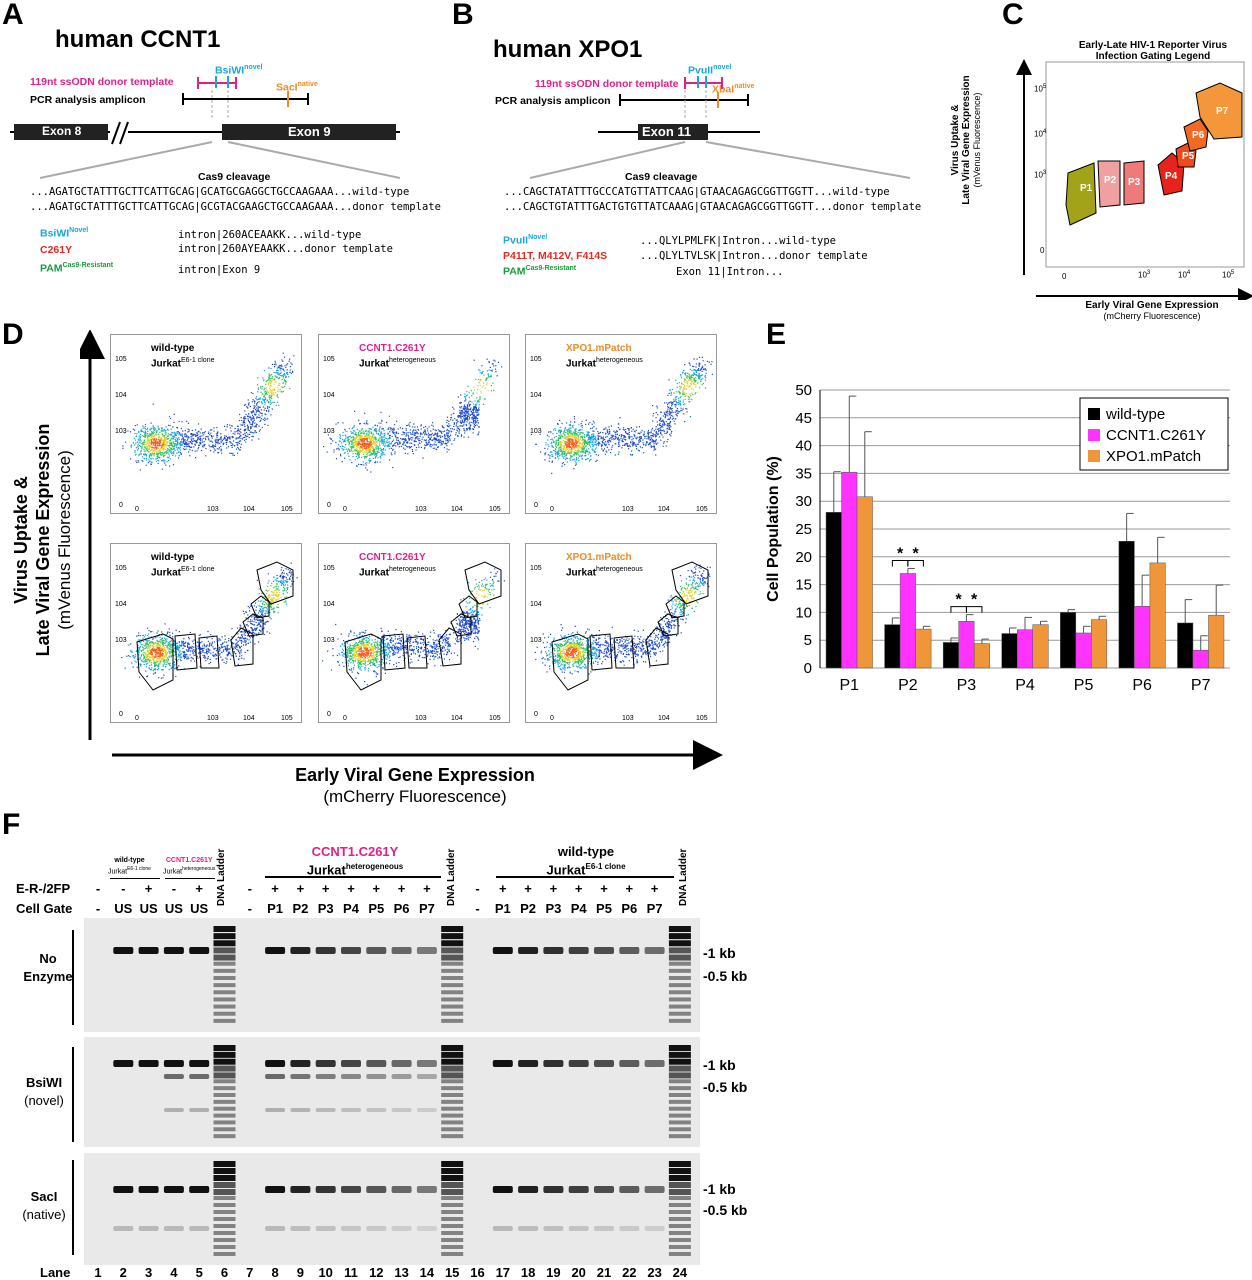  I want to click on gel-no-enzyme, so click(392, 975).